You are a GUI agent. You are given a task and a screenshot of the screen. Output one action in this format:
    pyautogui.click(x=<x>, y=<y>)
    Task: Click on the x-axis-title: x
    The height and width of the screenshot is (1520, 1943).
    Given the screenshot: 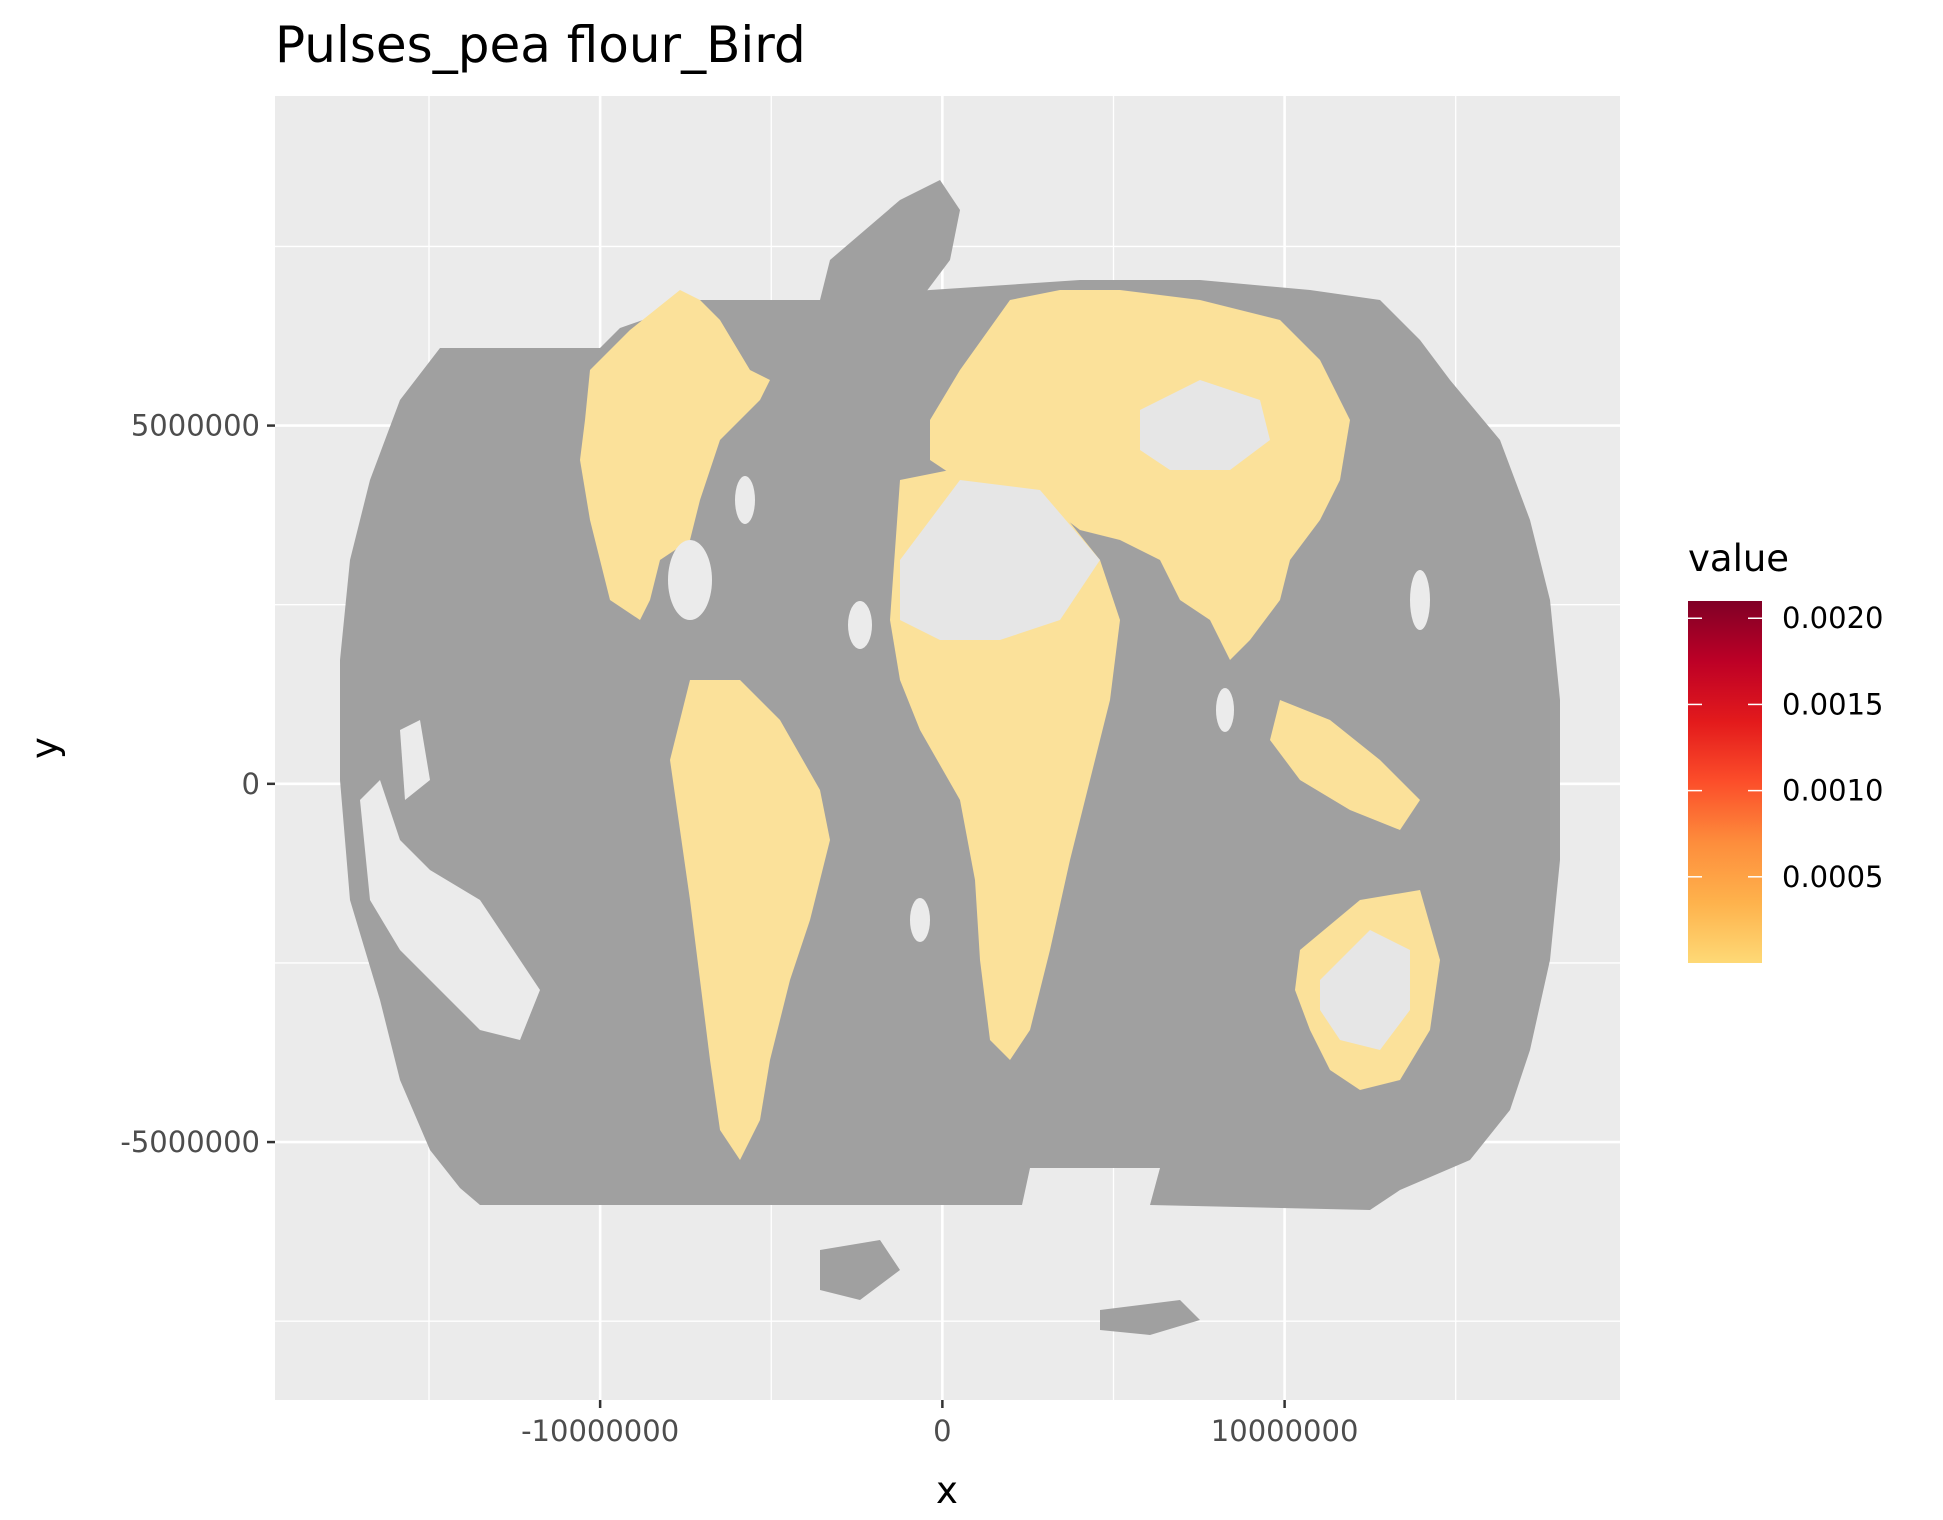 What is the action you would take?
    pyautogui.click(x=947, y=1490)
    